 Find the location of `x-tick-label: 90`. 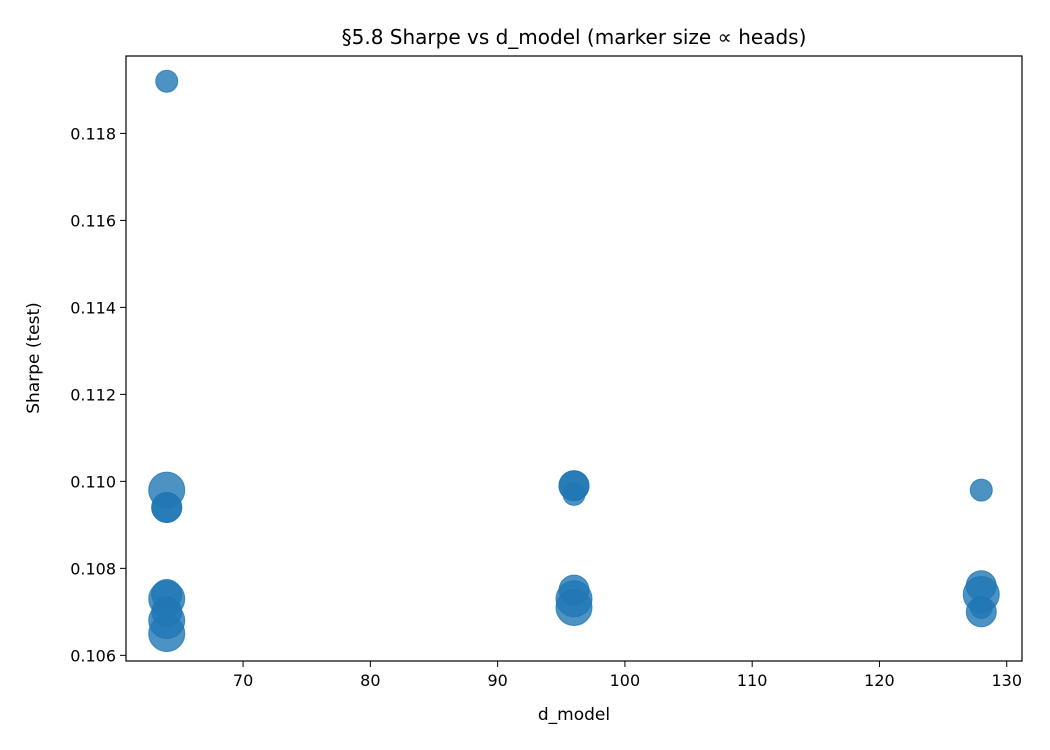

x-tick-label: 90 is located at coordinates (497, 680).